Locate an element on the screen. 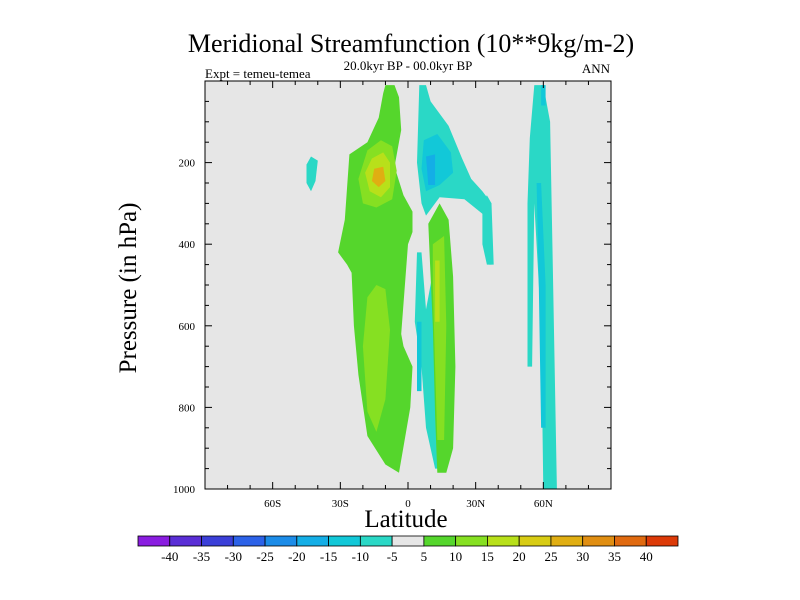 This screenshot has width=800, height=600. colorbar-label: -20 is located at coordinates (296, 556).